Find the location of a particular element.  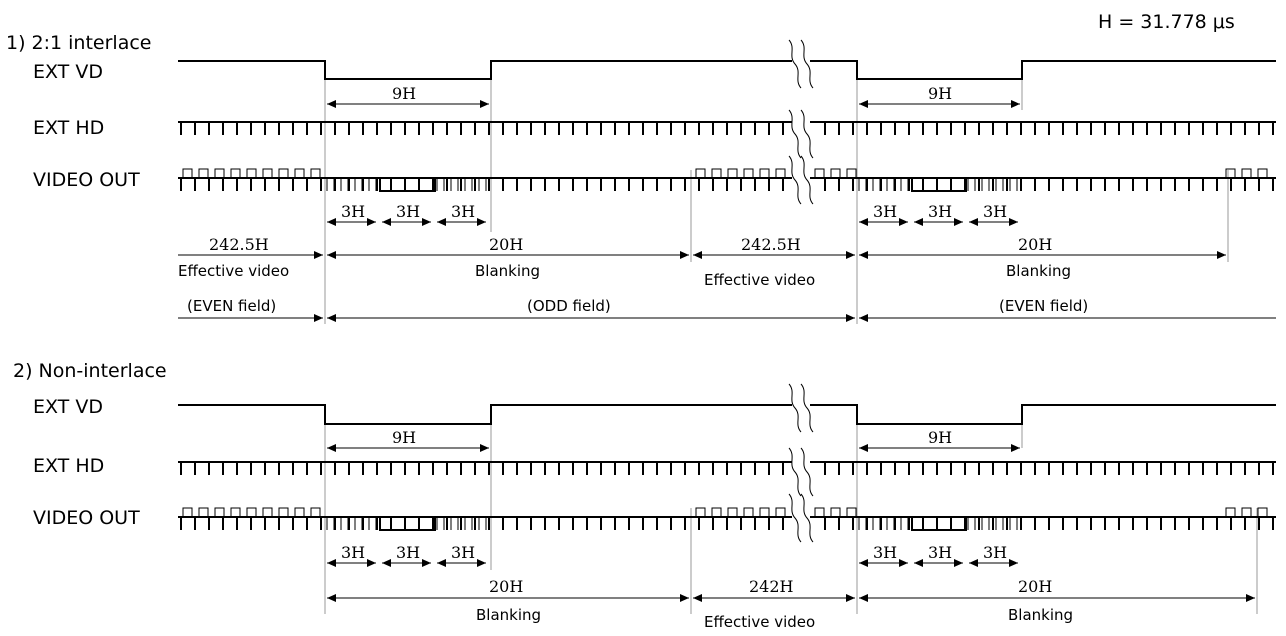

field-label: (EVEN field) is located at coordinates (1043, 306).